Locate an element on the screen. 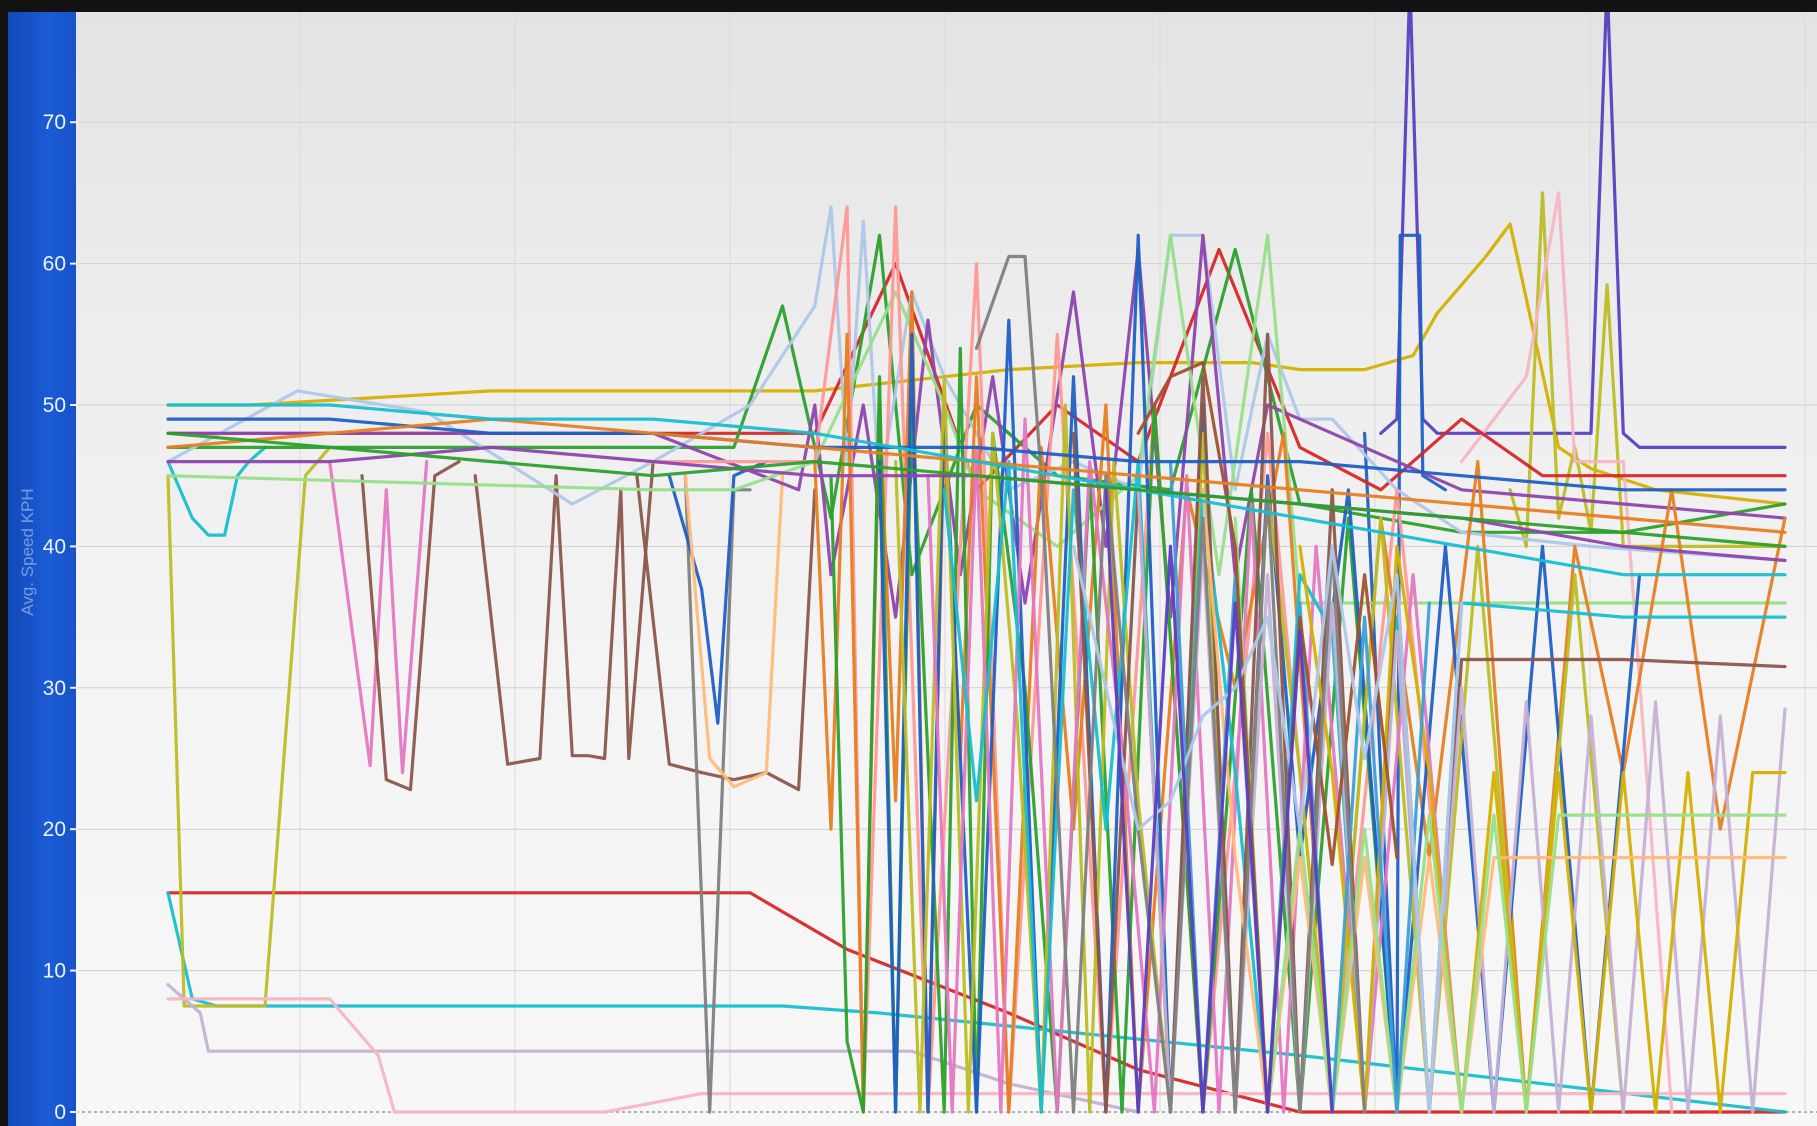 The image size is (1817, 1126). y-tick-label: 20 is located at coordinates (54, 829).